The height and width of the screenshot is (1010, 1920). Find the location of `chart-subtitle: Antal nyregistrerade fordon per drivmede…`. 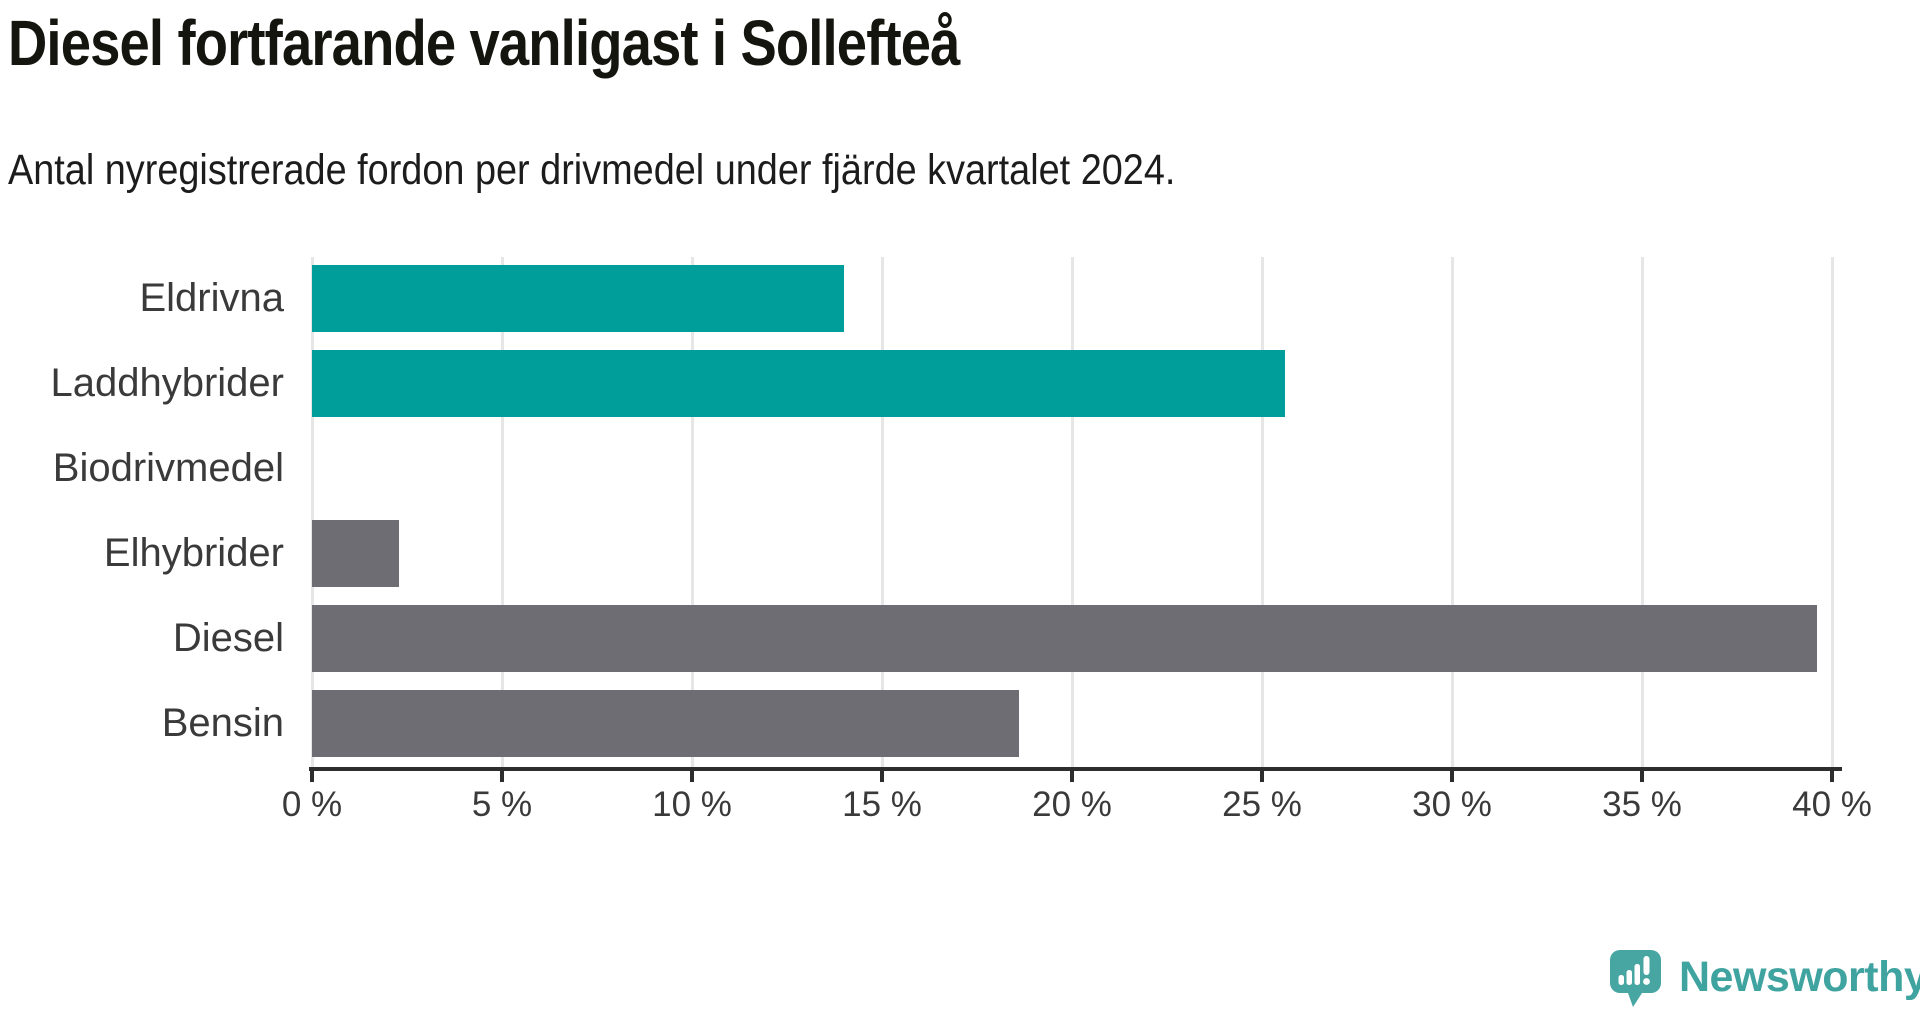

chart-subtitle: Antal nyregistrerade fordon per drivmede… is located at coordinates (592, 170).